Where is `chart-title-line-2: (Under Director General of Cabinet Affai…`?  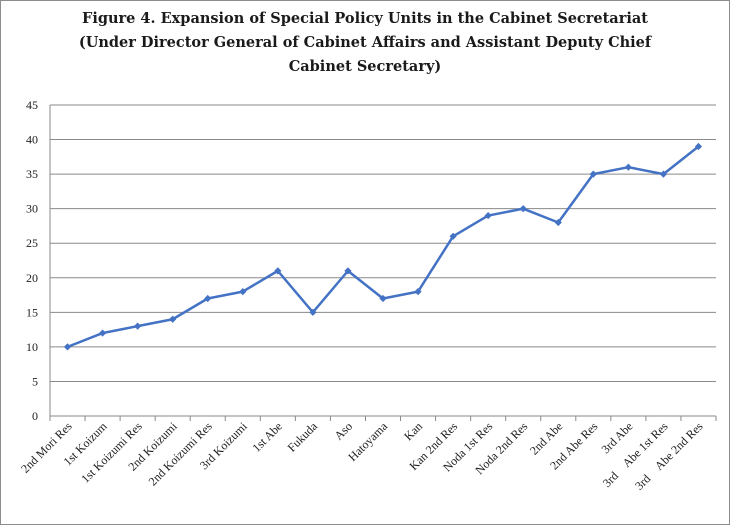
chart-title-line-2: (Under Director General of Cabinet Affai… is located at coordinates (365, 42).